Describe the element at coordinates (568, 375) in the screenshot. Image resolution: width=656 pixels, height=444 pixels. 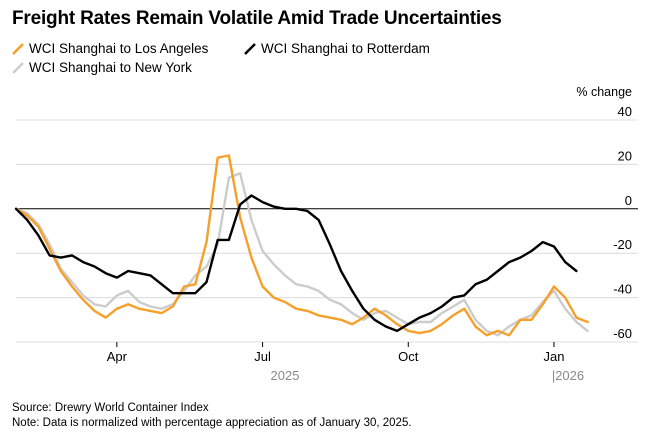
I see `year-label: |2026` at that location.